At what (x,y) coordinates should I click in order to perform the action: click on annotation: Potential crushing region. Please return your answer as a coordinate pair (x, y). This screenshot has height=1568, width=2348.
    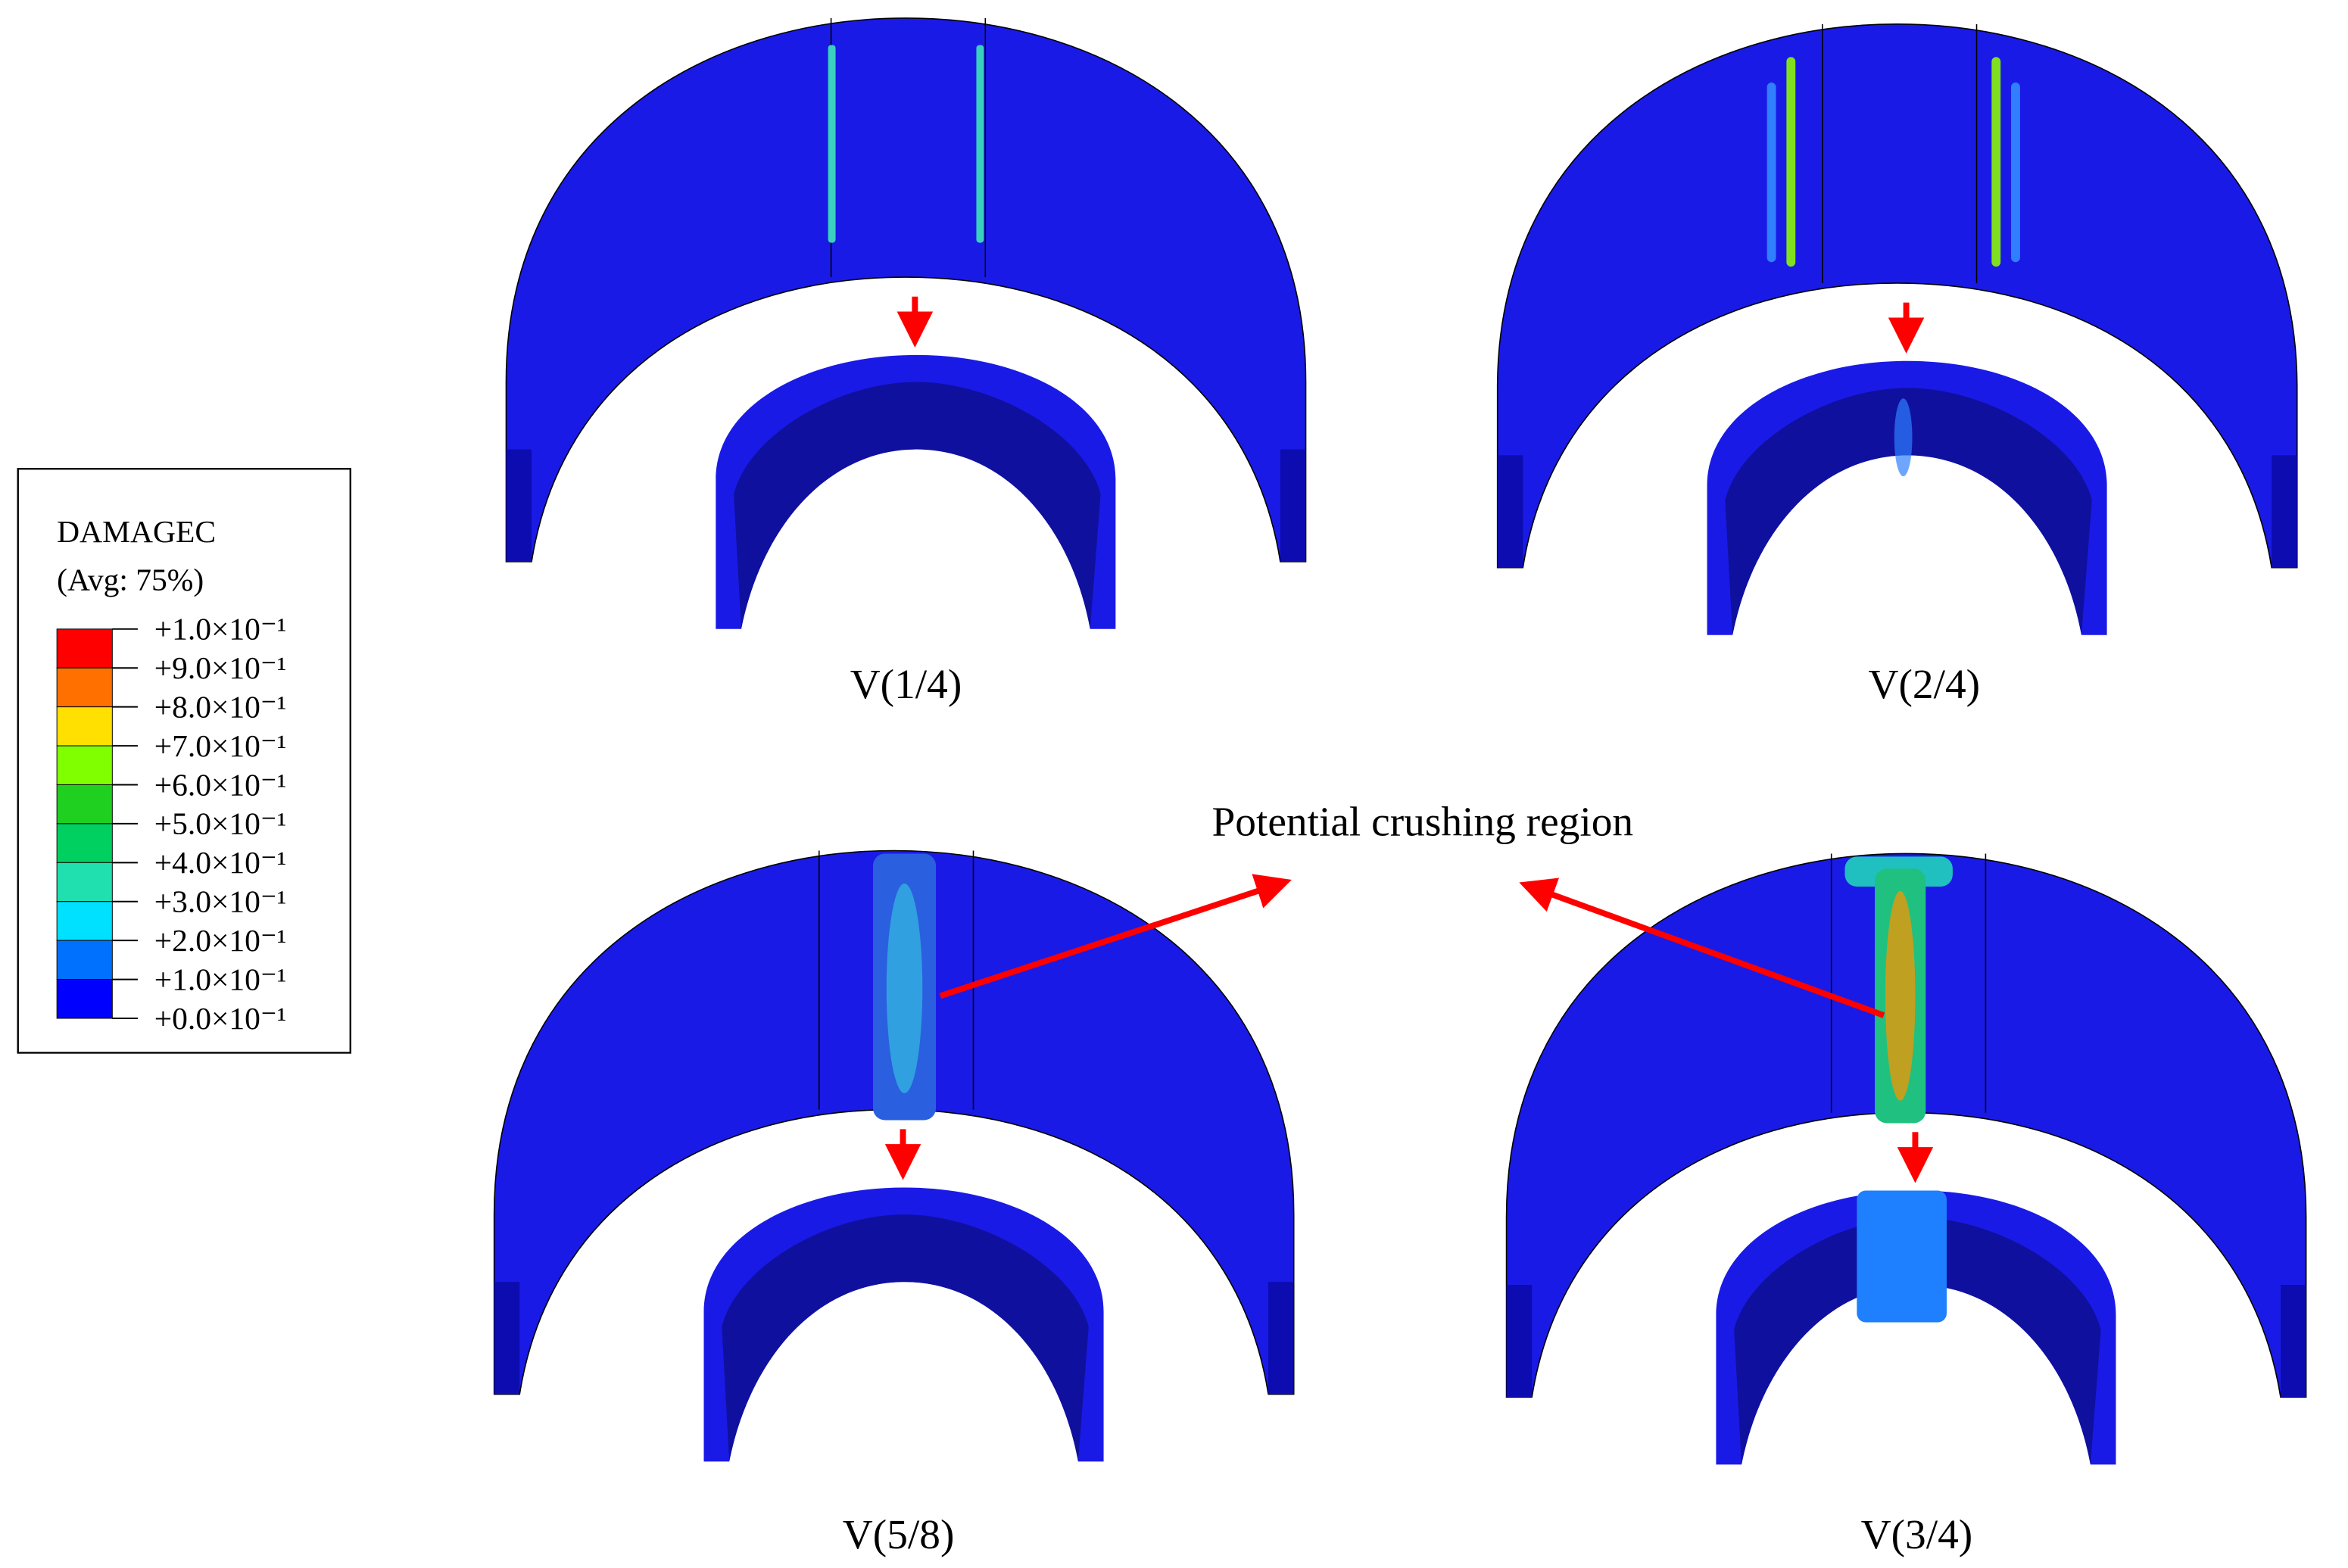
    Looking at the image, I should click on (1423, 822).